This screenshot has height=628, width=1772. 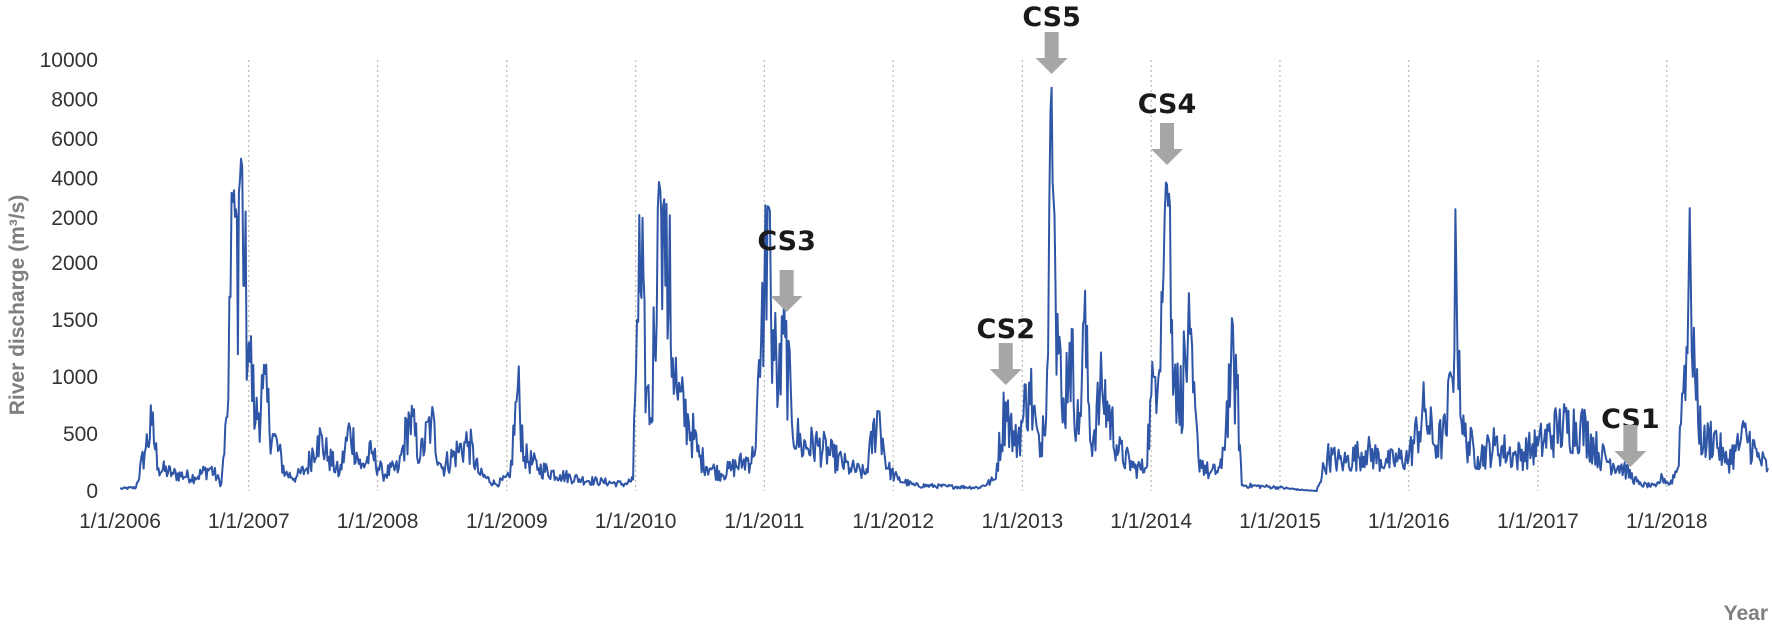 What do you see at coordinates (636, 521) in the screenshot?
I see `x-tick-label: 1/1/2010` at bounding box center [636, 521].